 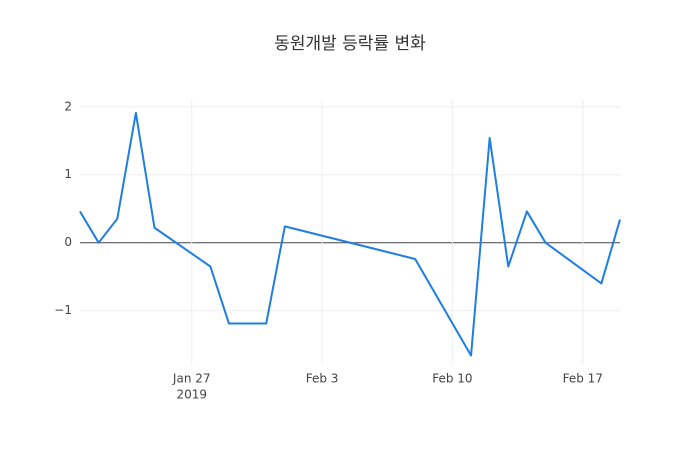 What do you see at coordinates (68, 242) in the screenshot?
I see `y-tick-label: 0` at bounding box center [68, 242].